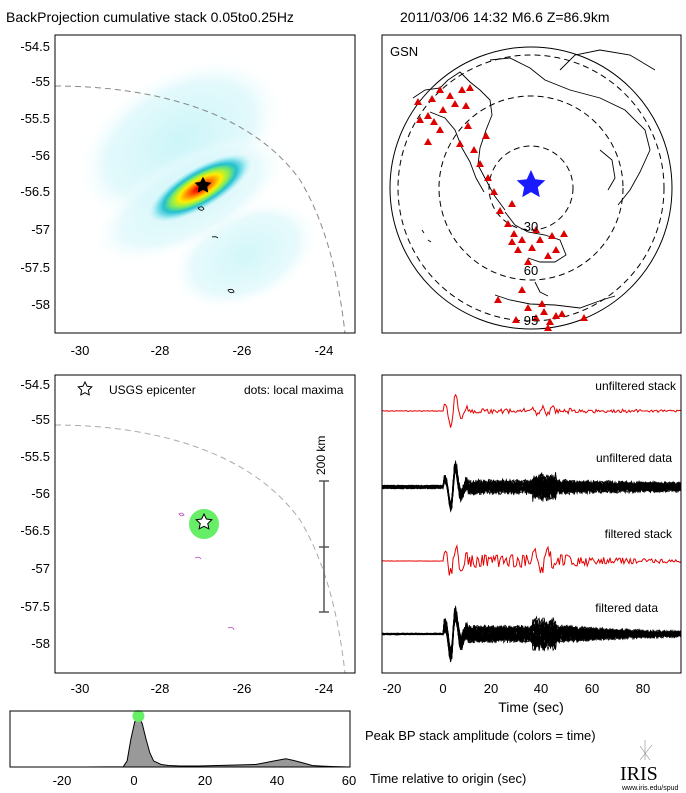 The width and height of the screenshot is (686, 793). I want to click on ring-label-60: 60, so click(531, 270).